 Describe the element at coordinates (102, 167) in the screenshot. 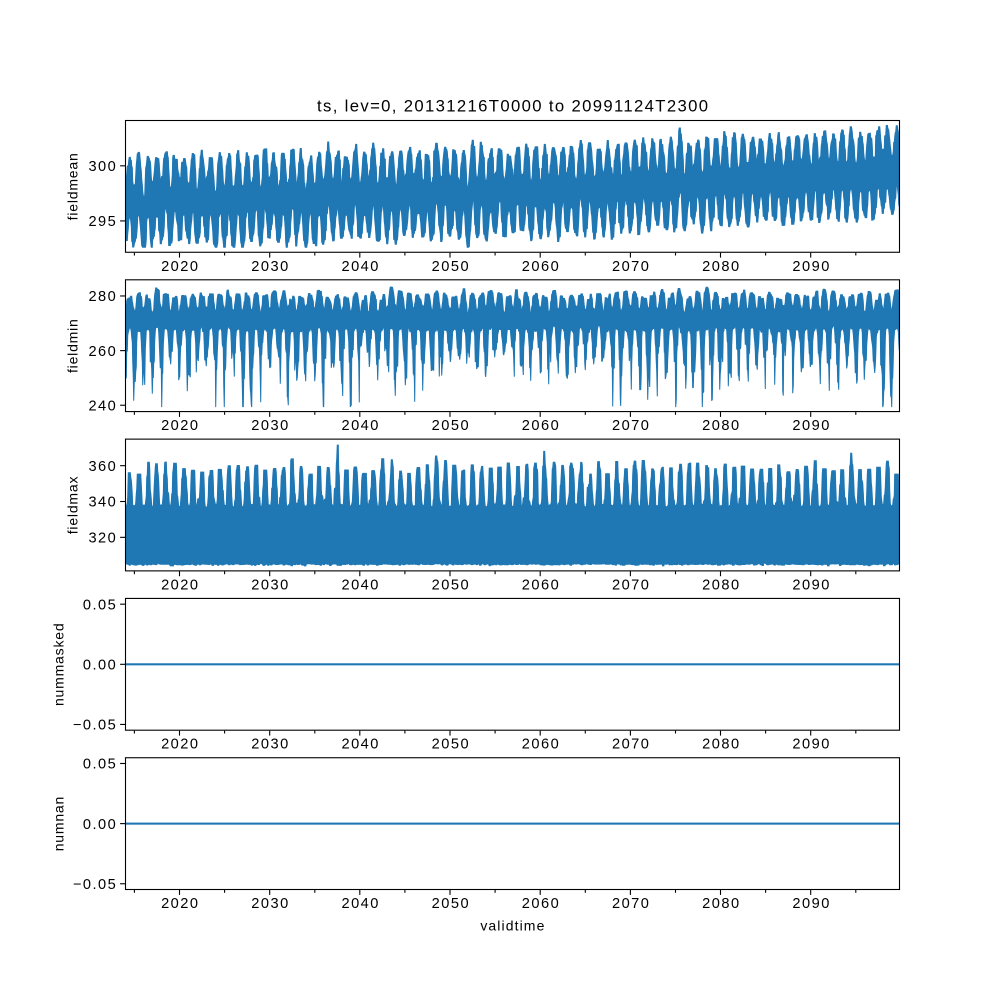

I see `svg-text: 300` at that location.